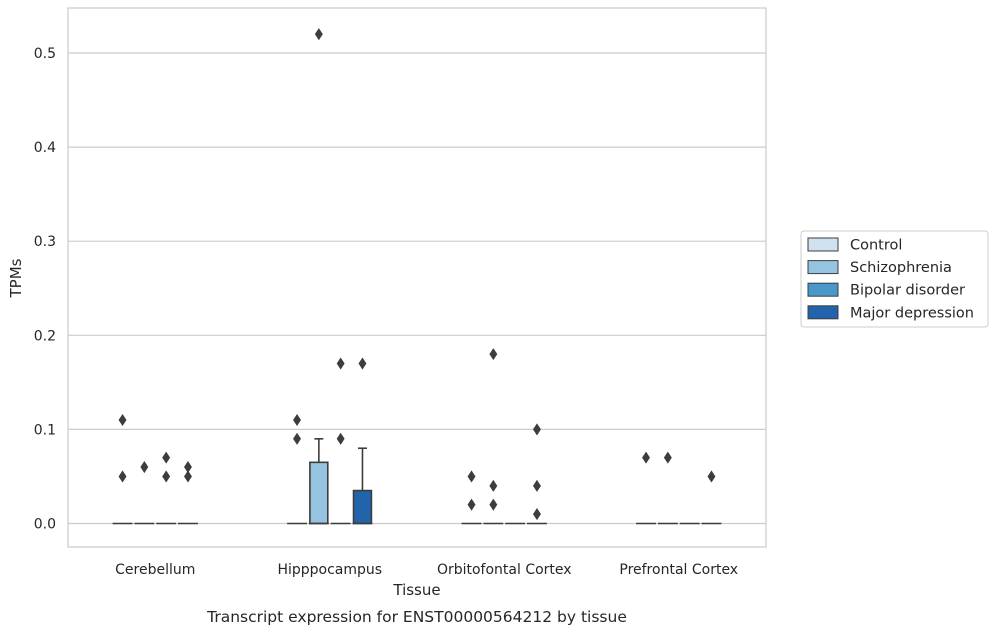  What do you see at coordinates (45, 289) in the screenshot?
I see `y-tick-labels: 0.0 0.1 0.2 0.3 0.4 0.5` at bounding box center [45, 289].